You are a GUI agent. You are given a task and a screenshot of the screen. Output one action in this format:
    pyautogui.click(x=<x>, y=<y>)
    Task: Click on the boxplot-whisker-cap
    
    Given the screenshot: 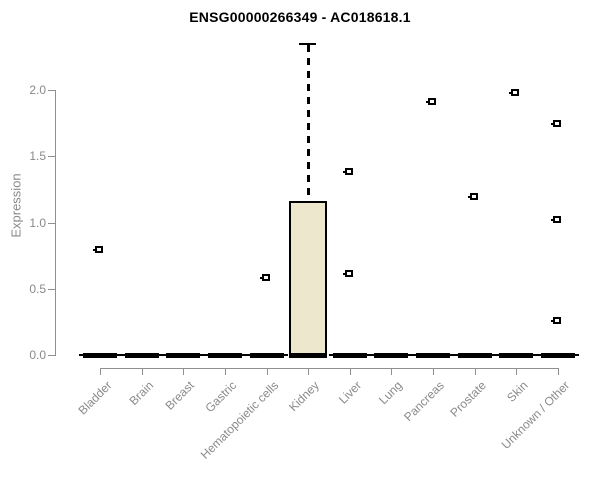 What is the action you would take?
    pyautogui.click(x=307, y=44)
    